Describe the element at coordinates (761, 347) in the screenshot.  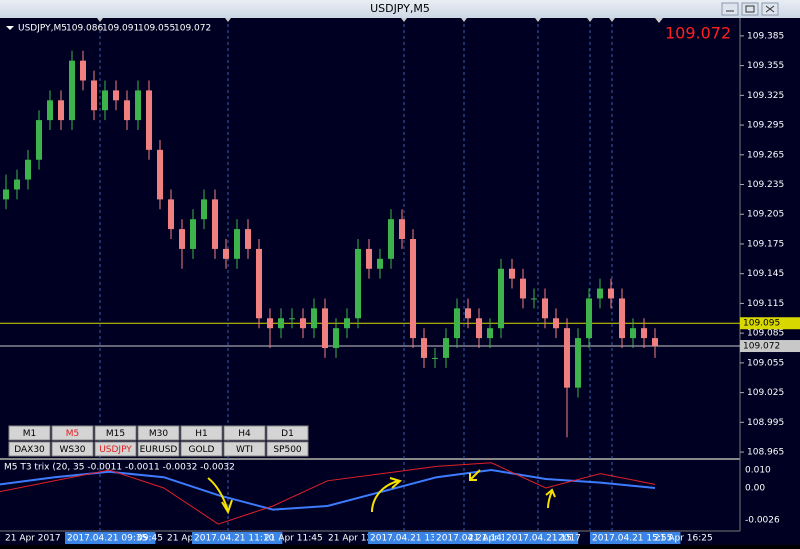
I see `price-label: 109.072` at that location.